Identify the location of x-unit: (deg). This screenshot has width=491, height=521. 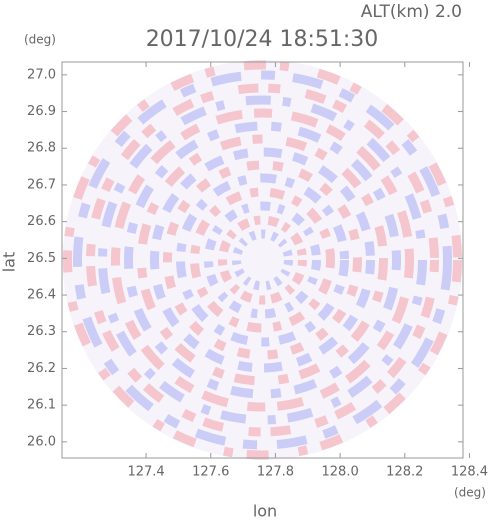
(470, 493).